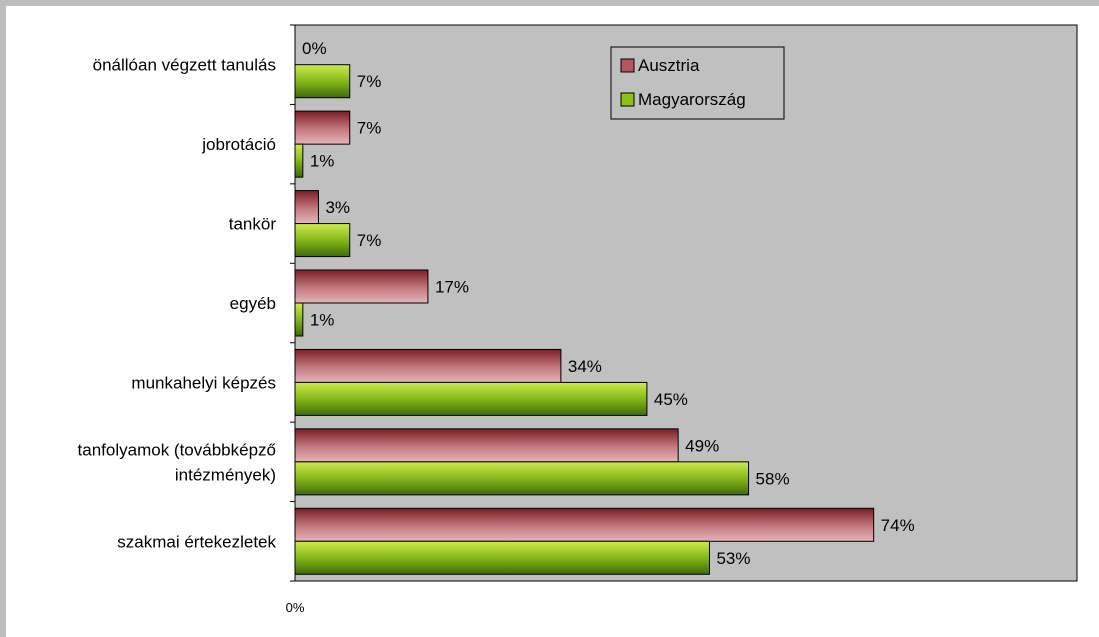 The height and width of the screenshot is (637, 1099). Describe the element at coordinates (585, 366) in the screenshot. I see `data-label-ausztria-munkahelyi-kepzes: 34%` at that location.